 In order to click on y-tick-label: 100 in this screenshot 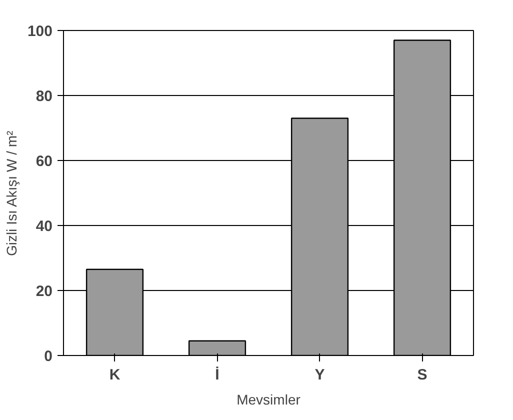, I will do `click(40, 31)`.